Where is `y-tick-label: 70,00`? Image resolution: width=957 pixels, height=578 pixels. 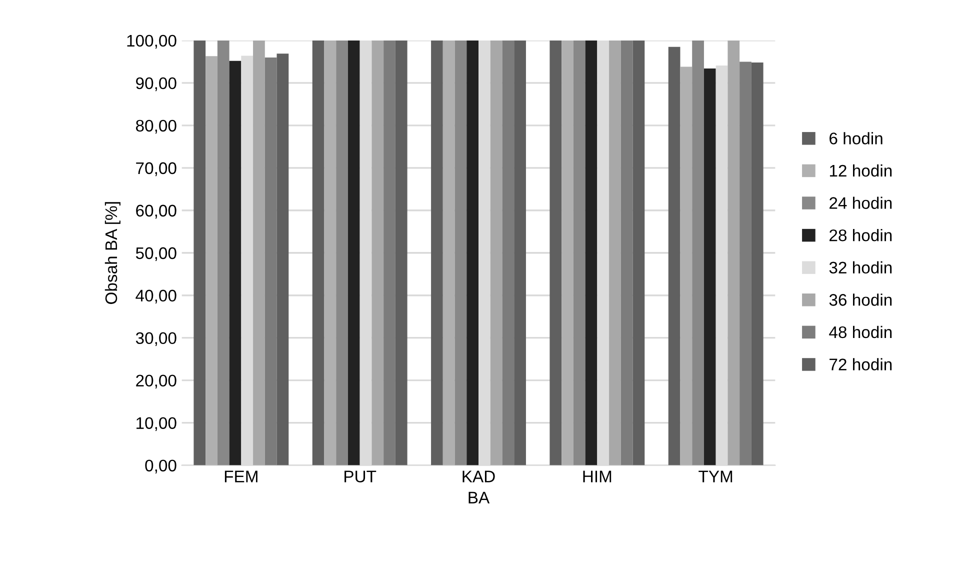
y-tick-label: 70,00 is located at coordinates (156, 169).